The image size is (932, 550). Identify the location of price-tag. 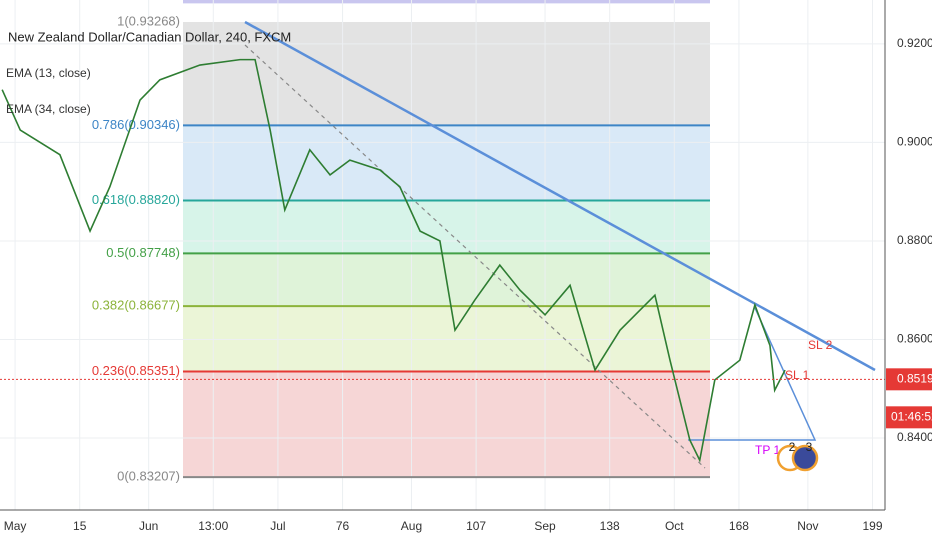
(909, 379).